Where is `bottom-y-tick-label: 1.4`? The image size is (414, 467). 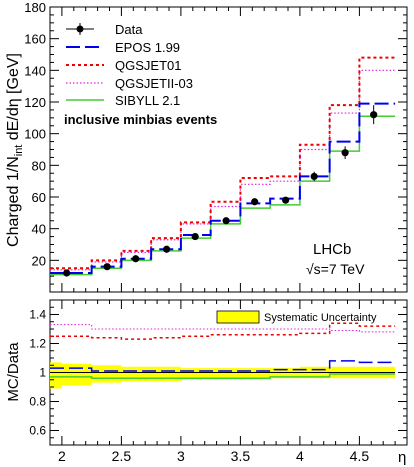 bottom-y-tick-label: 1.4 is located at coordinates (37, 315).